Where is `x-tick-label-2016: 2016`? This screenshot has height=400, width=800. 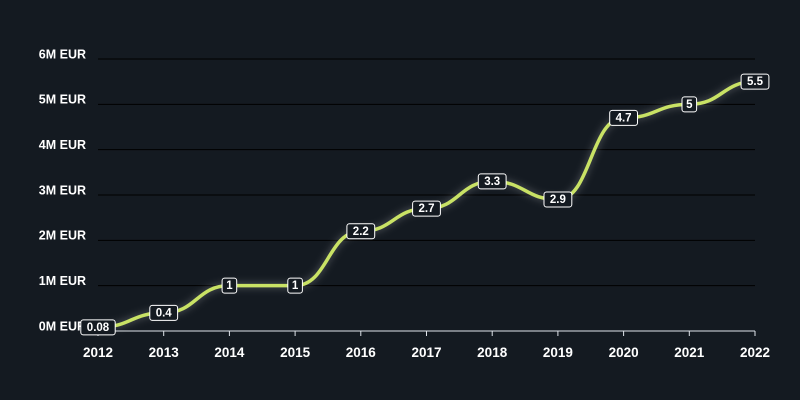 x-tick-label-2016: 2016 is located at coordinates (361, 352).